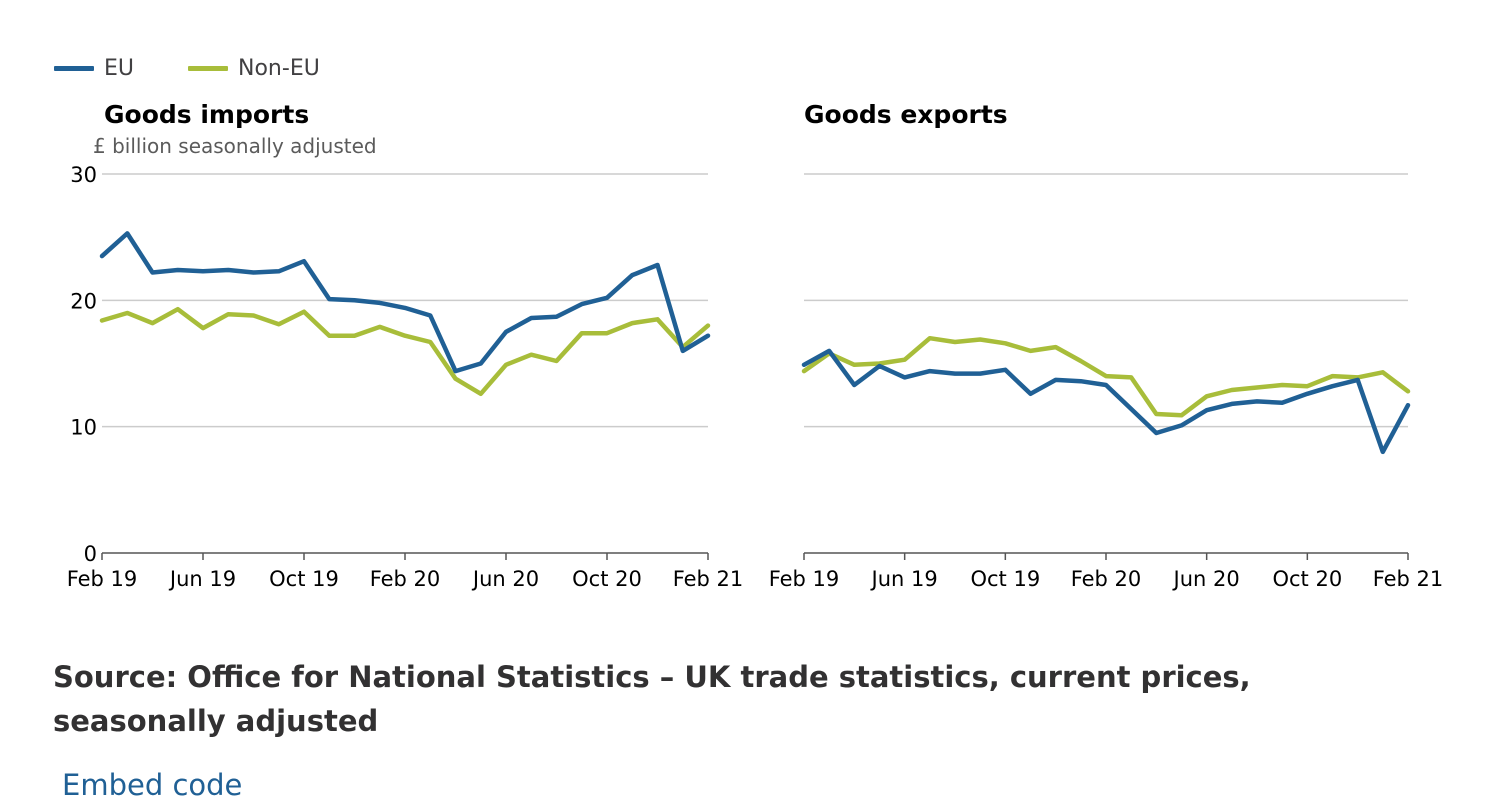  I want to click on x-tick-label-imports-feb-21: Feb 21, so click(708, 579).